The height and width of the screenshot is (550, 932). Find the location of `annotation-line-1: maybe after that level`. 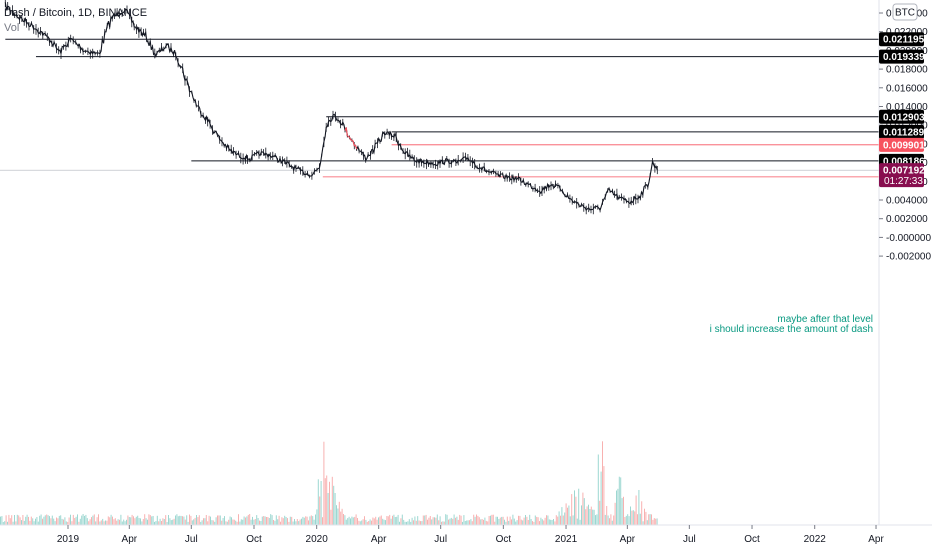

annotation-line-1: maybe after that level is located at coordinates (825, 319).